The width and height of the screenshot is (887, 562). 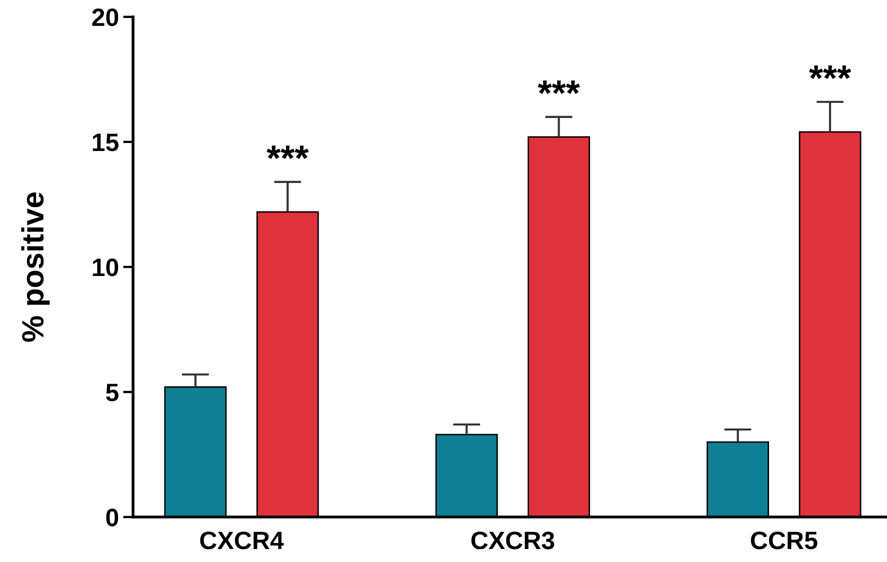 I want to click on y-tick-label: 15, so click(x=105, y=143).